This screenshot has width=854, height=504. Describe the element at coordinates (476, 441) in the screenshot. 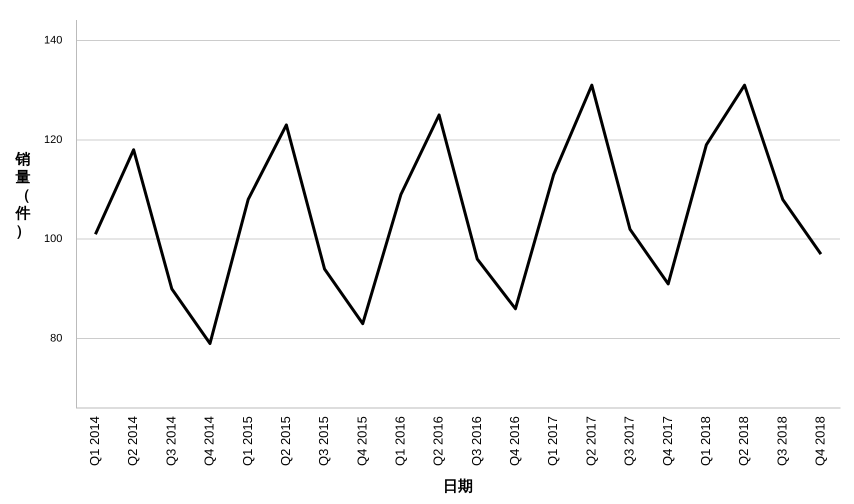

I see `x-tick-label: Q3 2016` at that location.